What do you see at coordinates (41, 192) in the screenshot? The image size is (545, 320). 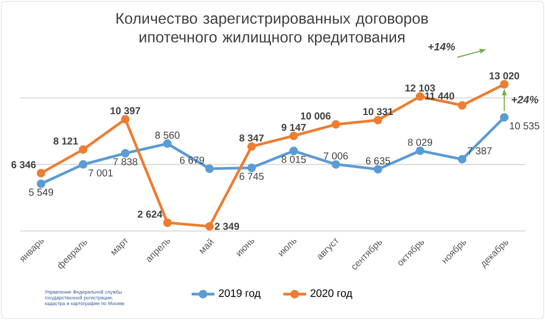 I see `data-label: 5 549` at bounding box center [41, 192].